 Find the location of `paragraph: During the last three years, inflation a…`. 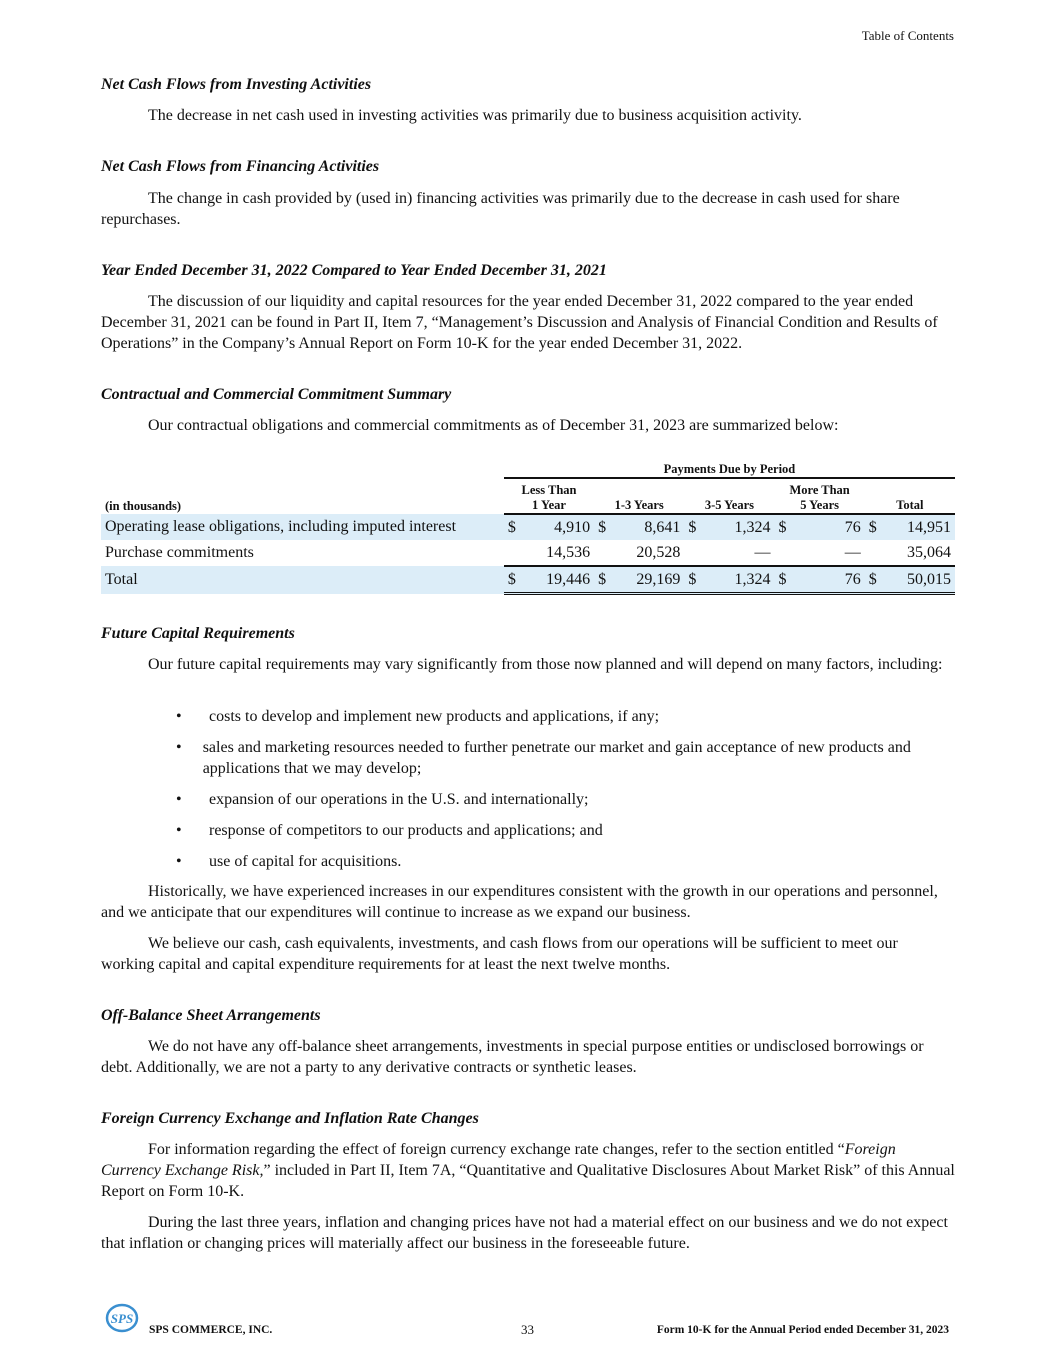

paragraph: During the last three years, inflation a… is located at coordinates (524, 1233).